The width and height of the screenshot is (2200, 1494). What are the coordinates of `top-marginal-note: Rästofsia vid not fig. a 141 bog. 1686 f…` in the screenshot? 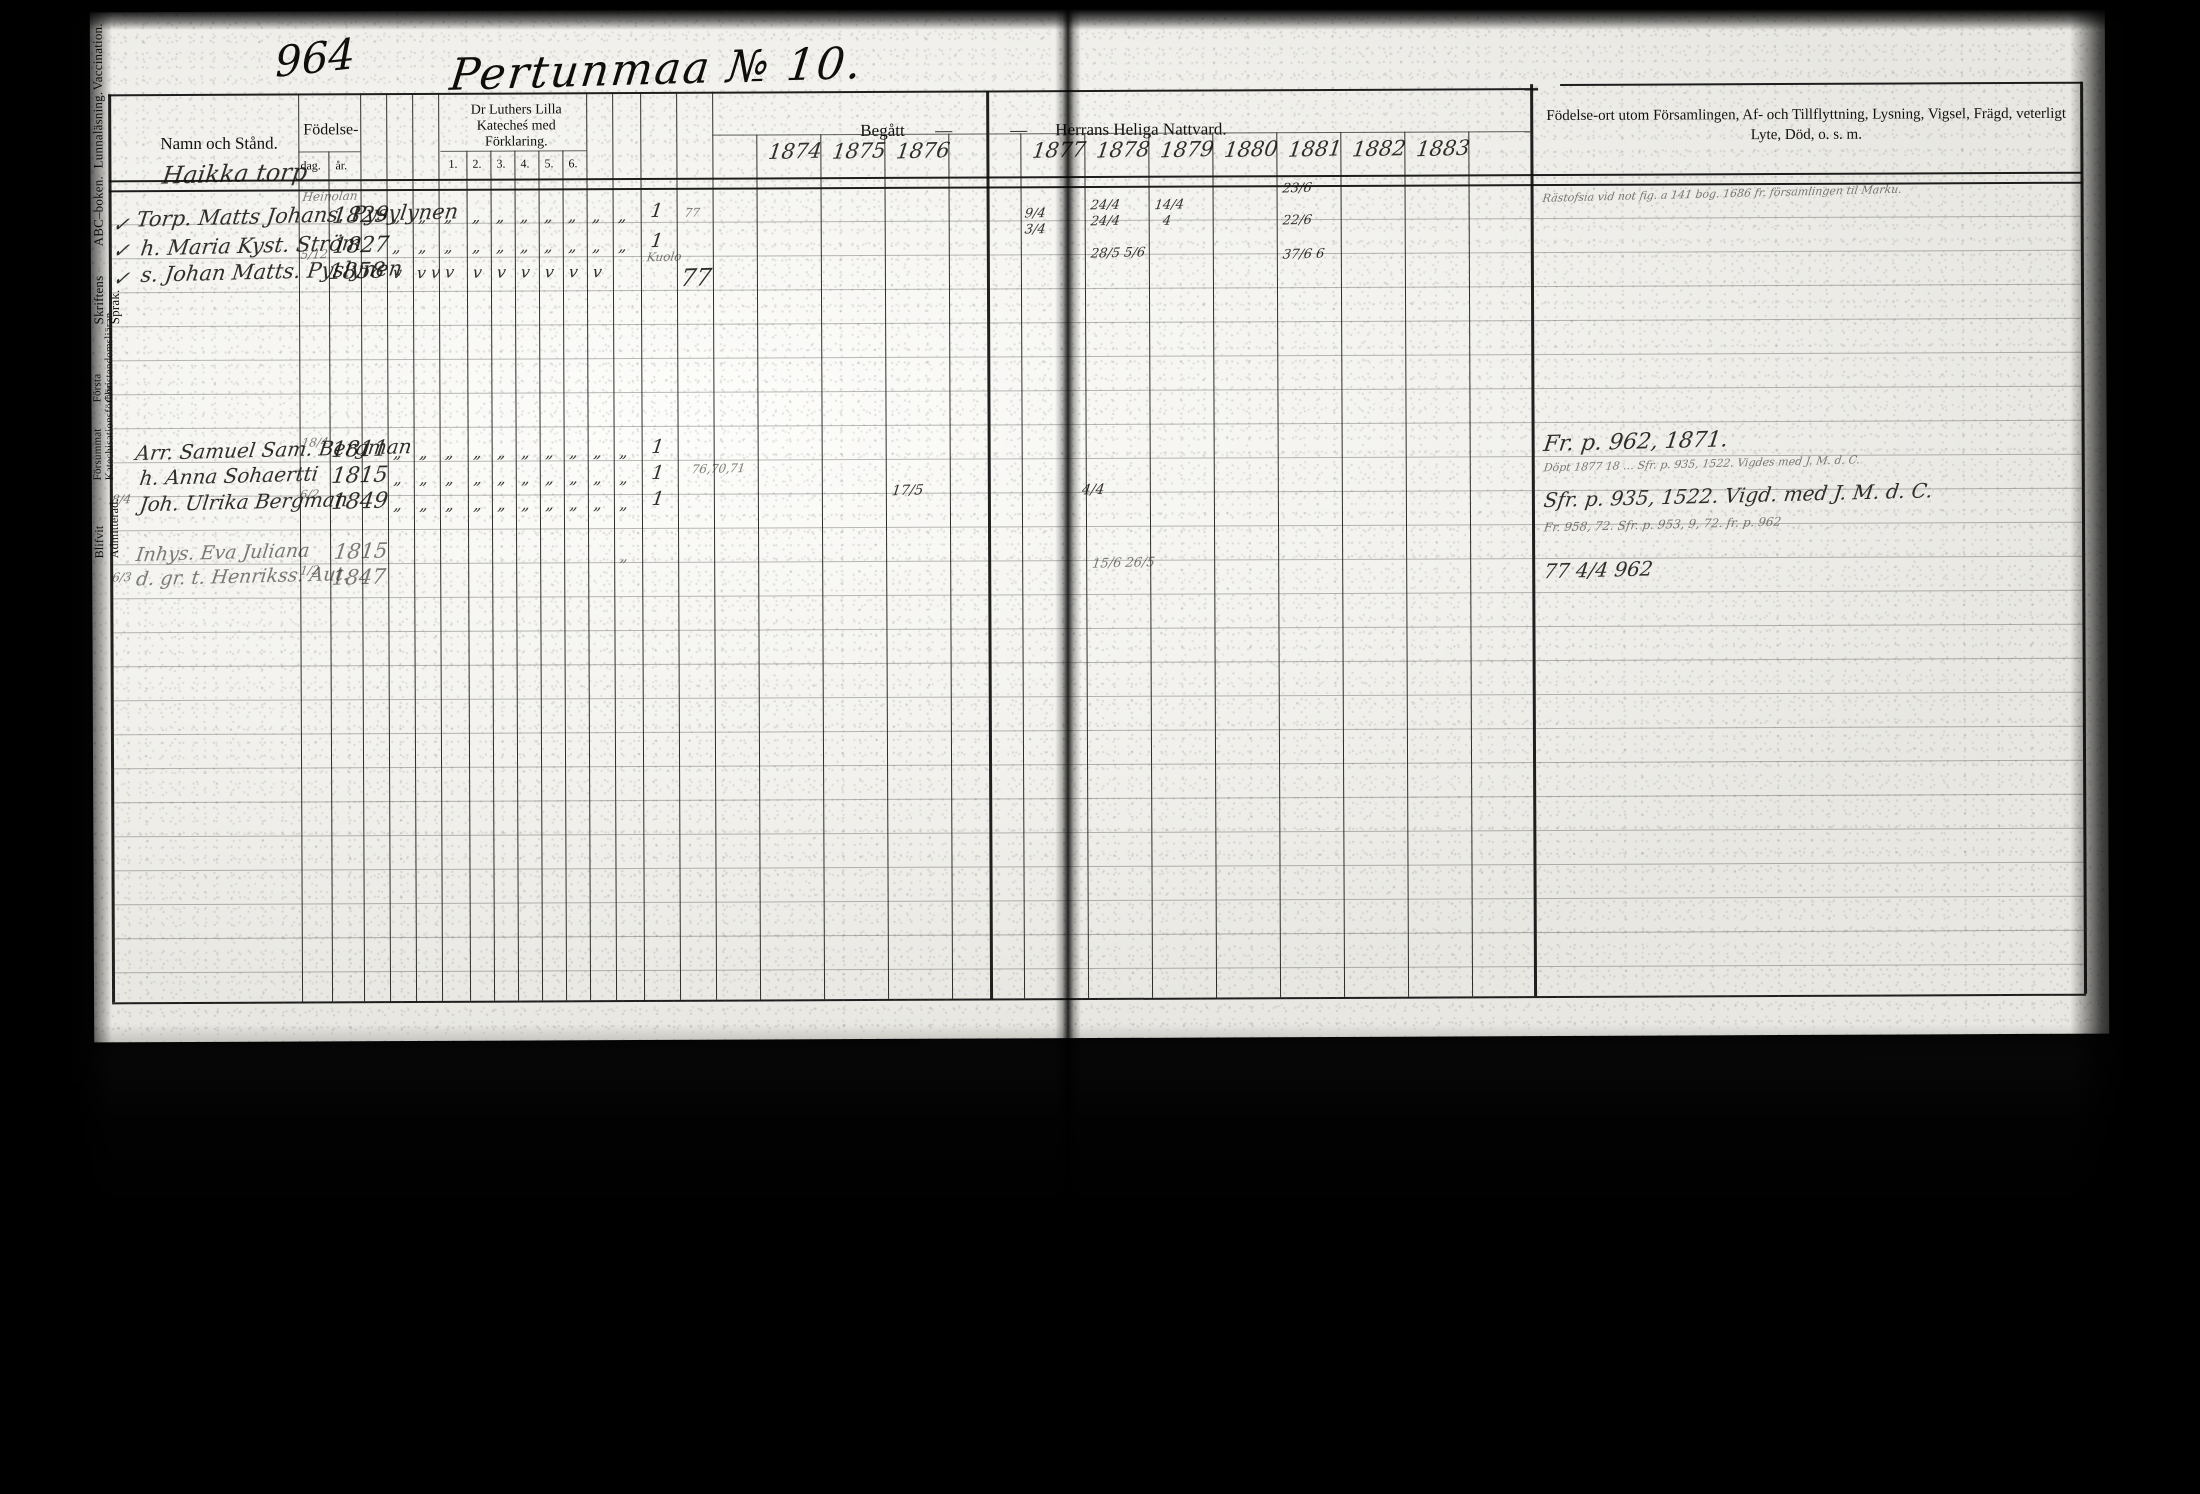 It's located at (1722, 193).